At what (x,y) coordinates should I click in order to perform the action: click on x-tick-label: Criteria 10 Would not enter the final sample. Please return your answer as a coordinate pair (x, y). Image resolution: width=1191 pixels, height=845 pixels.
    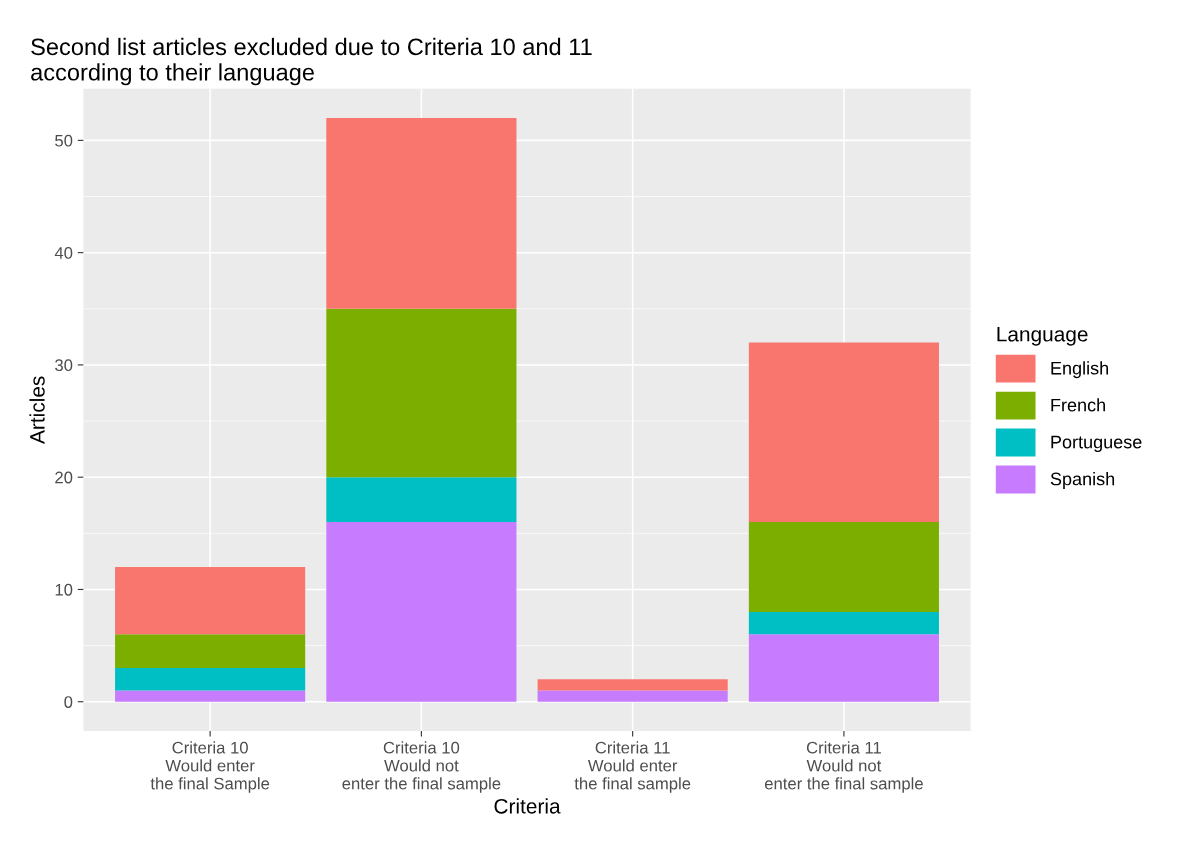
    Looking at the image, I should click on (421, 767).